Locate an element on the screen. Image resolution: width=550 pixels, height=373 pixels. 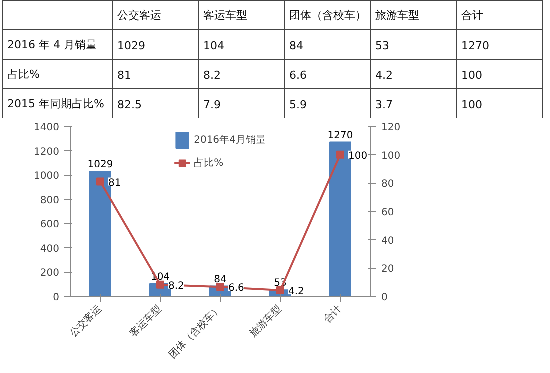
text: 53 is located at coordinates (383, 45).